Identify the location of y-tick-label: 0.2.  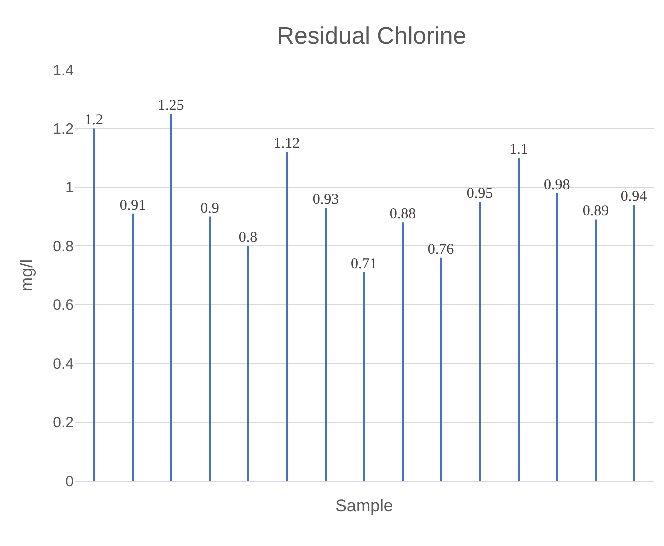
(63, 423).